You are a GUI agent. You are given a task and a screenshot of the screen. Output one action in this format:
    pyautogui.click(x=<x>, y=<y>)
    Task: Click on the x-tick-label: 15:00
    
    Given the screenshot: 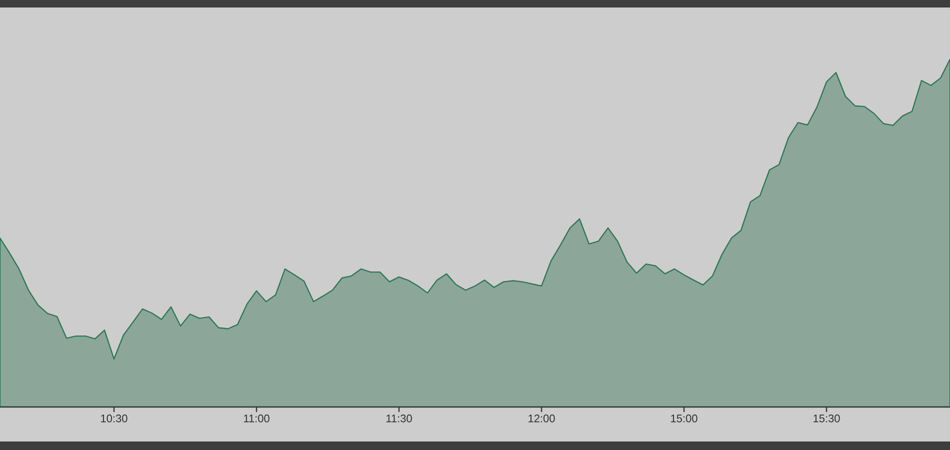 What is the action you would take?
    pyautogui.click(x=684, y=418)
    